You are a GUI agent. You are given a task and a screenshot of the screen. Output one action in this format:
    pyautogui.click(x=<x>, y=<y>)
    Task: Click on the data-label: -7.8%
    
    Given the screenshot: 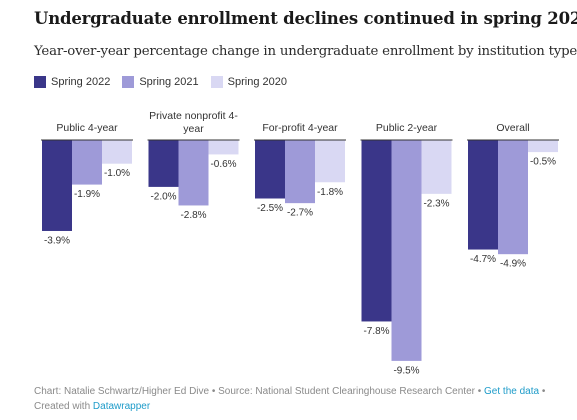 What is the action you would take?
    pyautogui.click(x=376, y=331)
    